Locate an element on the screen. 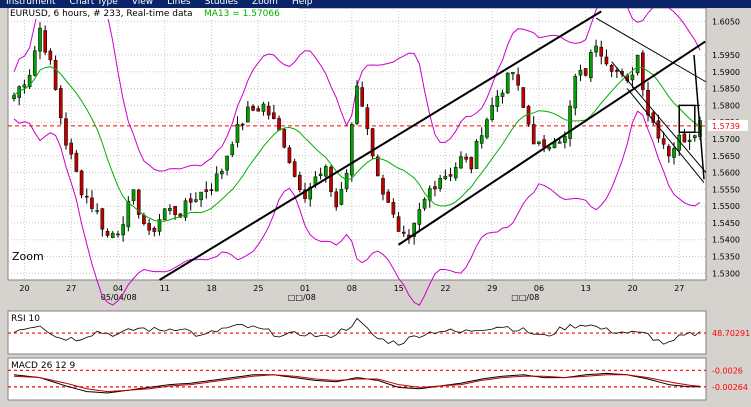 The image size is (751, 407). x-tick-label: 22 is located at coordinates (445, 288).